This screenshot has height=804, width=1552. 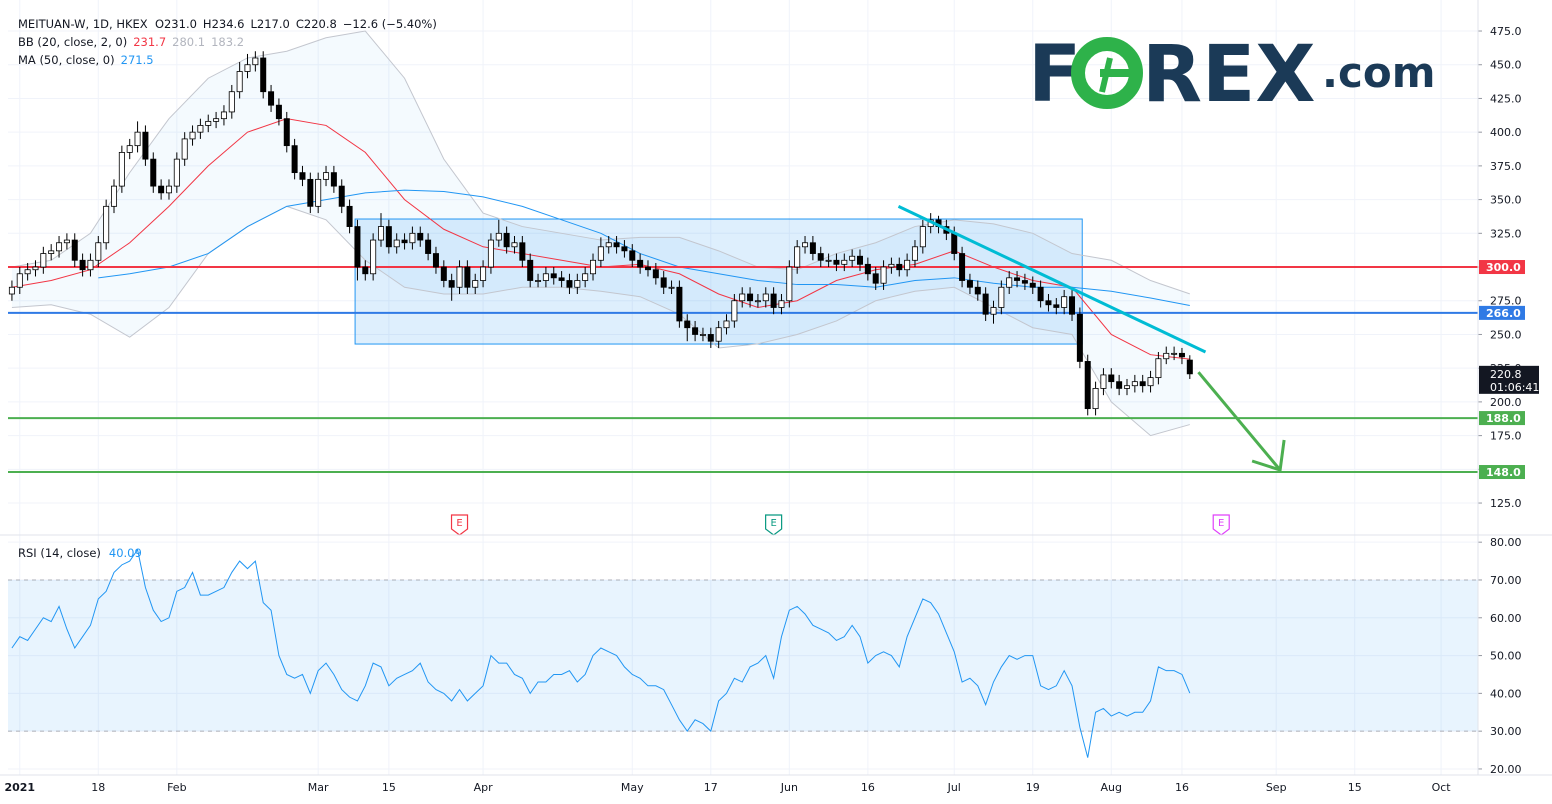 I want to click on y-tick-label: 450.0, so click(x=1506, y=65).